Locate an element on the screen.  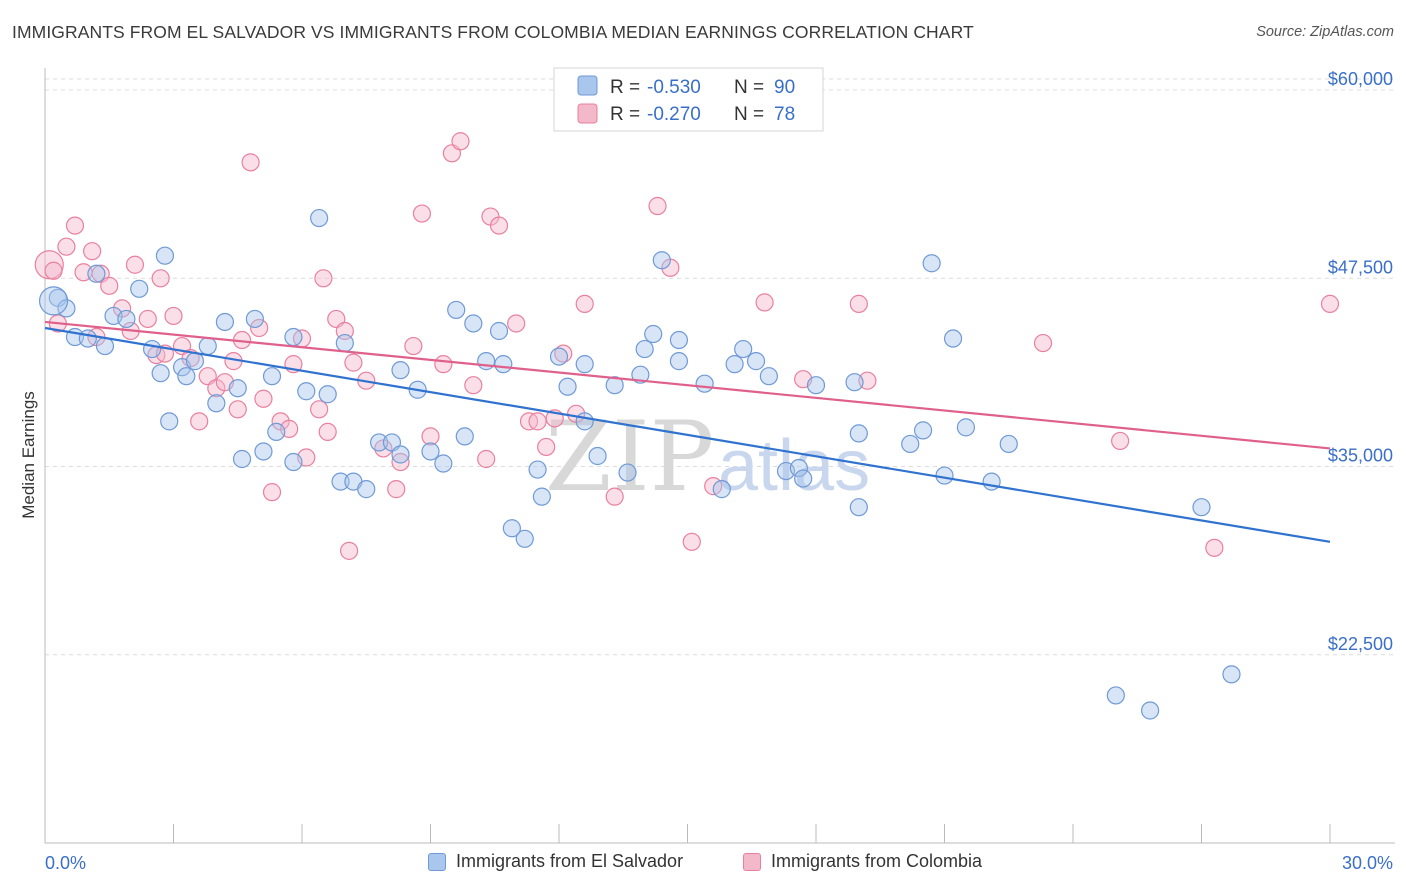
legend-label-el-salvador: Immigrants from El Salvador is located at coordinates (570, 861).